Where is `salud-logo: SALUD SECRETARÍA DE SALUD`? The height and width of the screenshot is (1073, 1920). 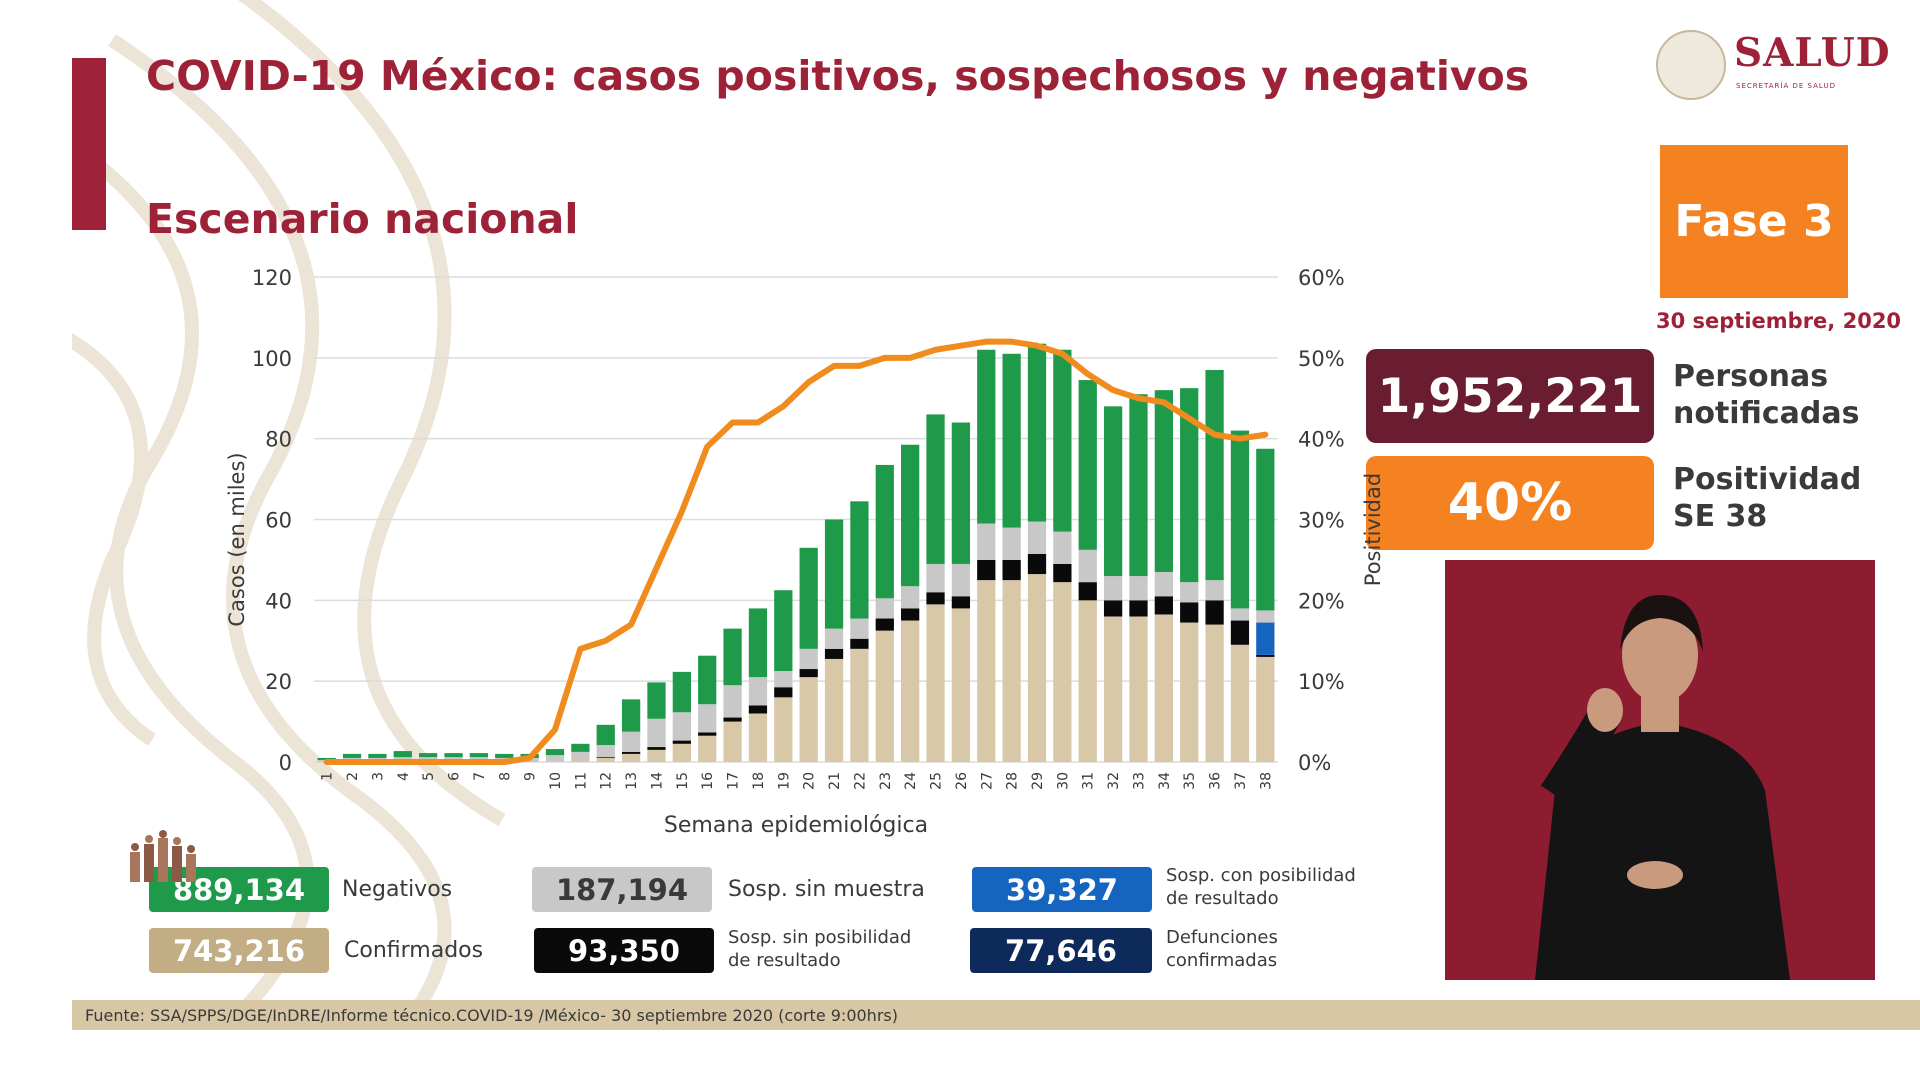 salud-logo: SALUD SECRETARÍA DE SALUD is located at coordinates (1776, 66).